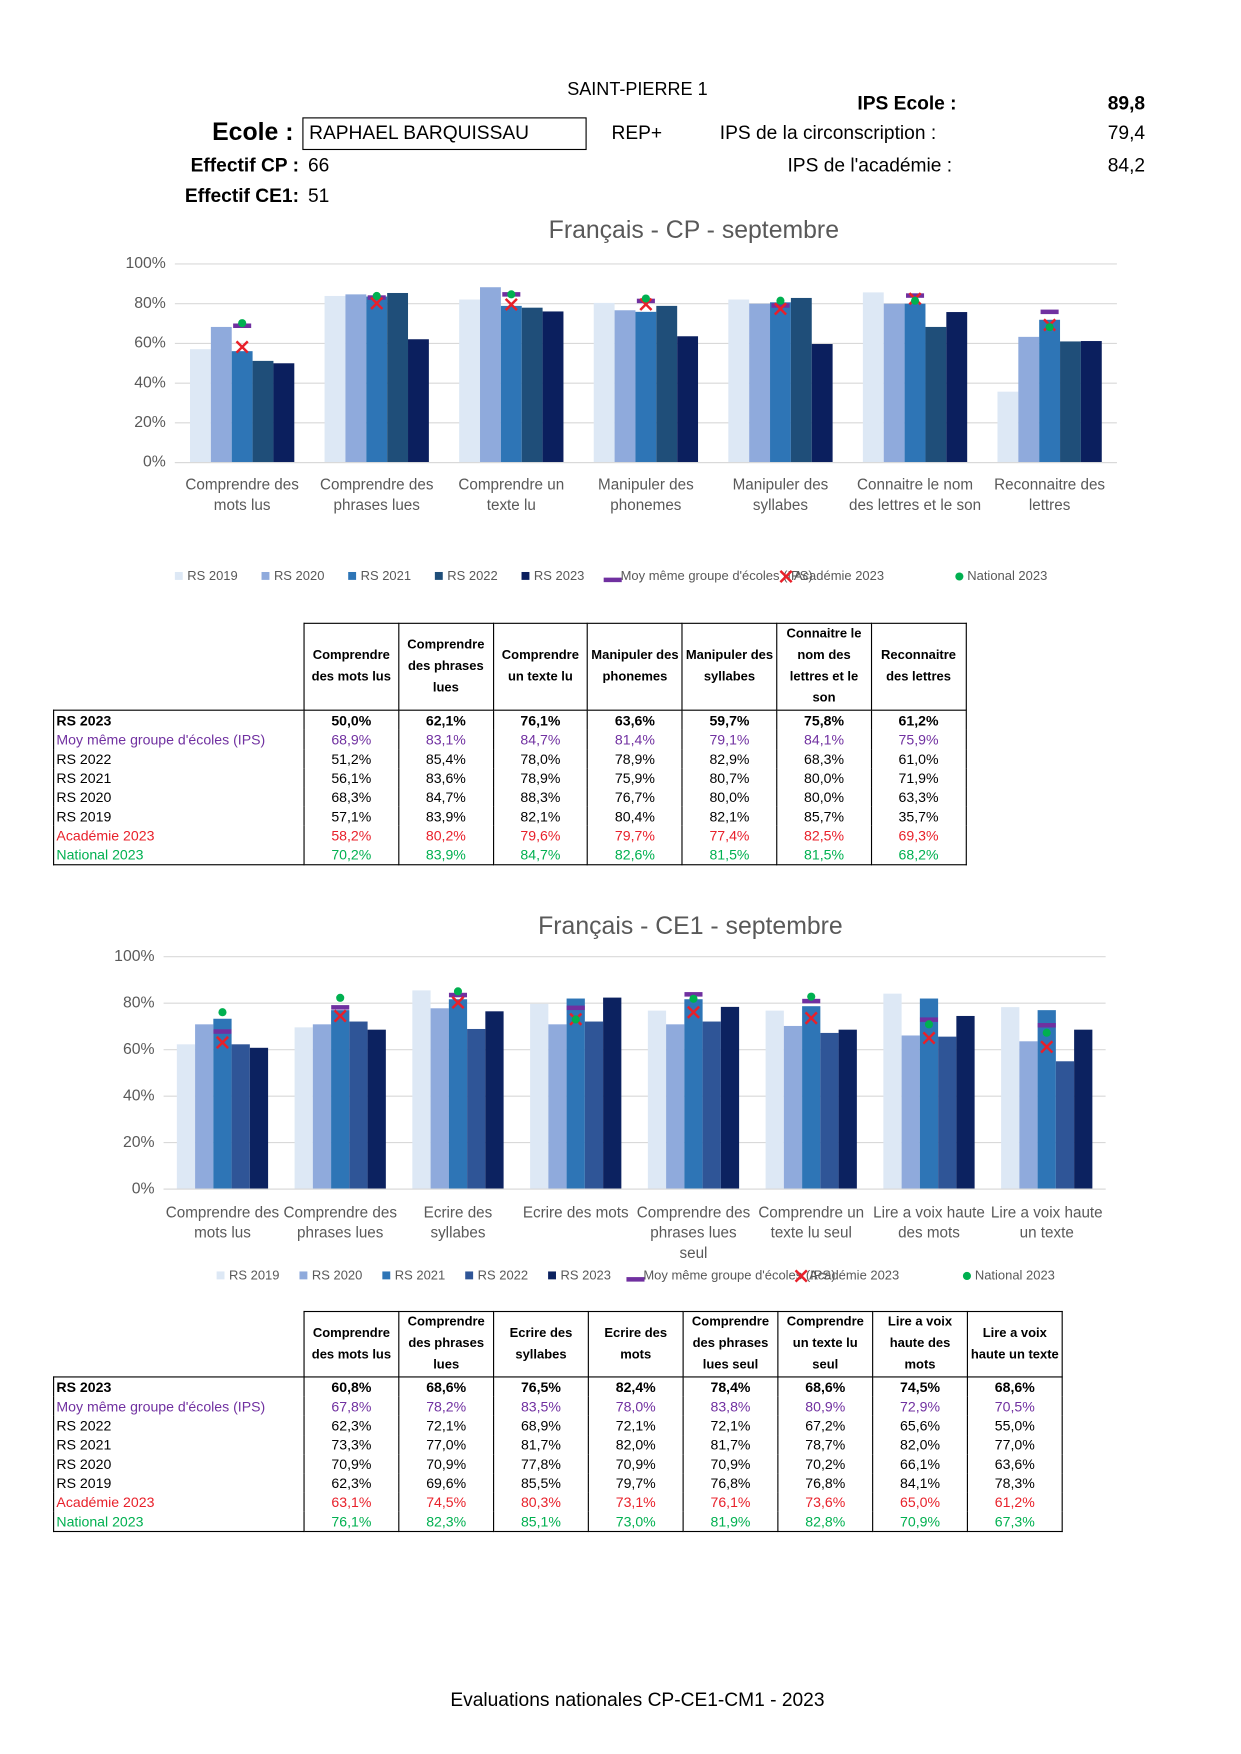 Image resolution: width=1241 pixels, height=1754 pixels. Describe the element at coordinates (472, 575) in the screenshot. I see `legend-label: RS 2022` at that location.